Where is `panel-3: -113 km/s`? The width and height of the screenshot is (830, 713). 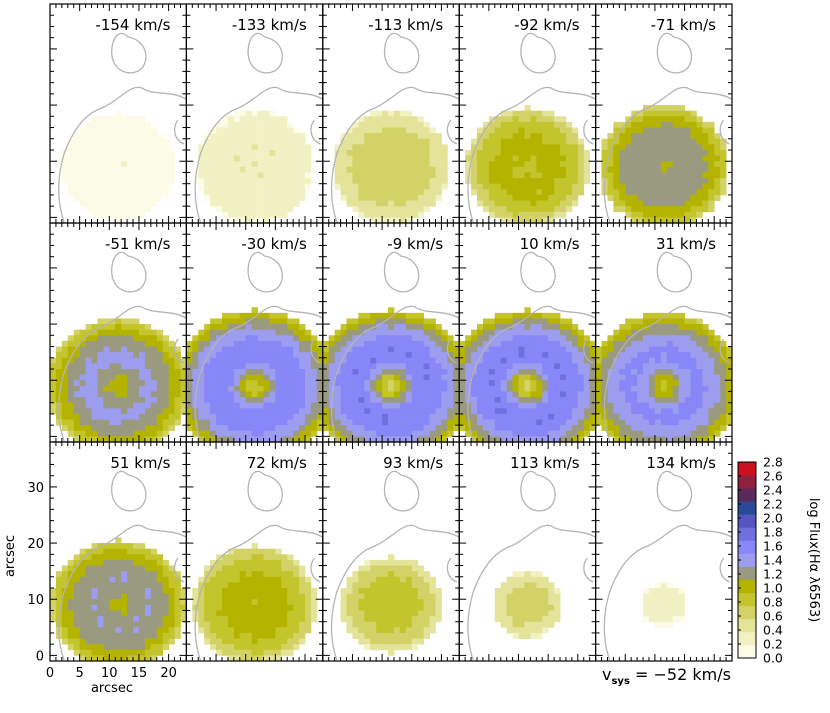
panel-3: -113 km/s is located at coordinates (391, 113).